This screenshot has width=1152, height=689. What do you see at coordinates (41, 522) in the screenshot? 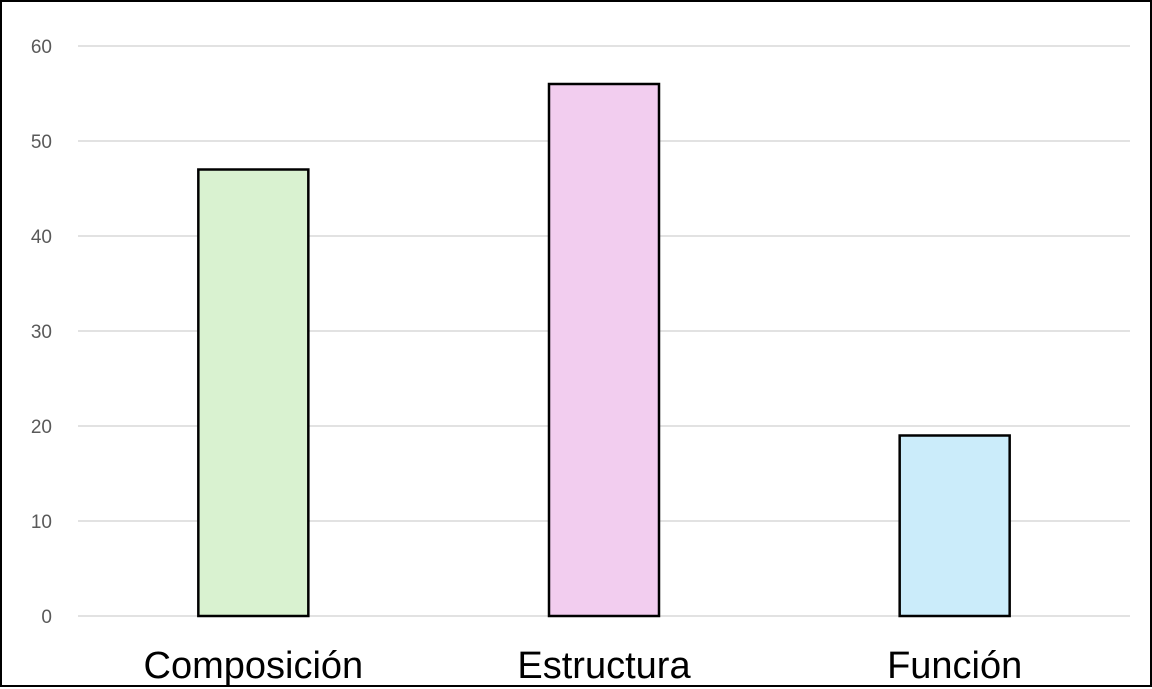
I see `y-tick-label-10: 10` at bounding box center [41, 522].